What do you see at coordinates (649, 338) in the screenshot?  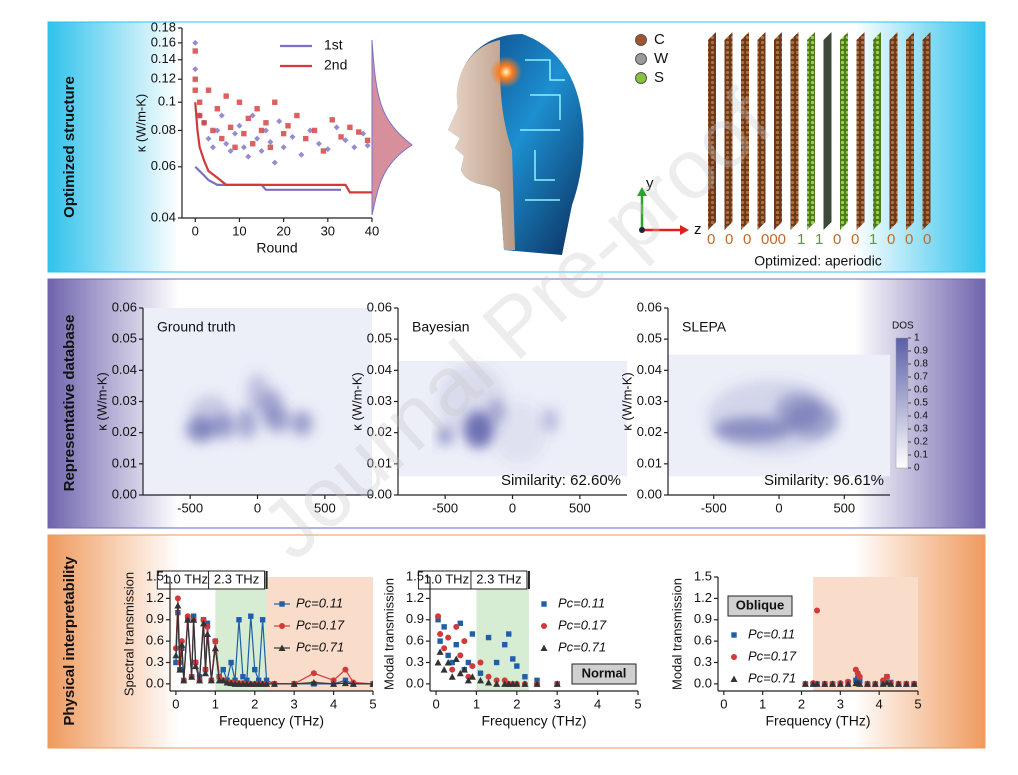 I see `y-tick-label: 0.05` at bounding box center [649, 338].